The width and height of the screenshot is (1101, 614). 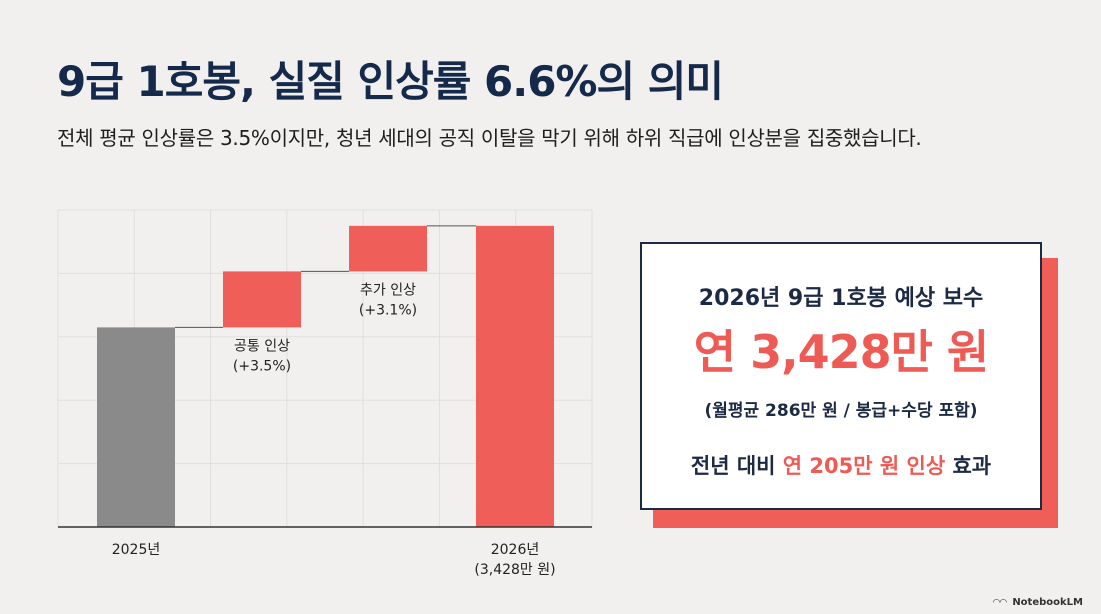 I want to click on card-effect-suffix: 효과, so click(x=968, y=466).